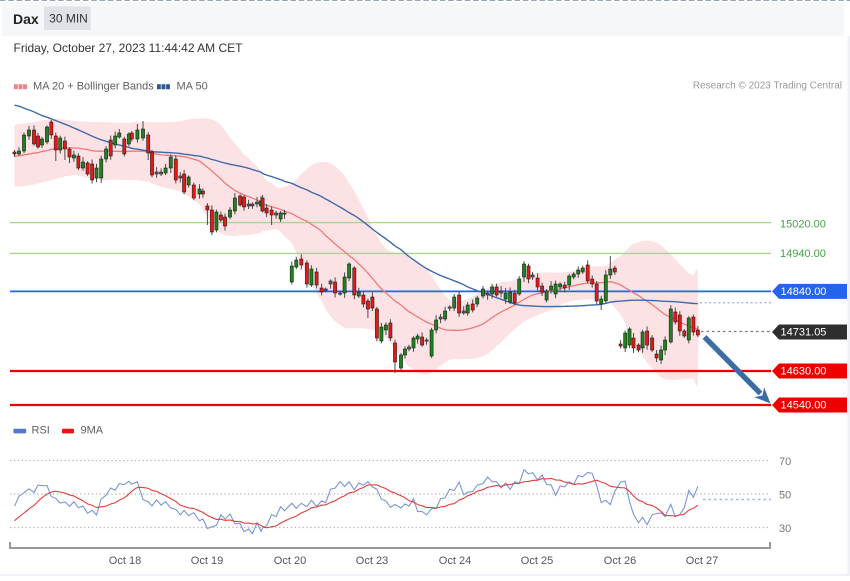  Describe the element at coordinates (785, 529) in the screenshot. I see `svg-text: 30` at that location.